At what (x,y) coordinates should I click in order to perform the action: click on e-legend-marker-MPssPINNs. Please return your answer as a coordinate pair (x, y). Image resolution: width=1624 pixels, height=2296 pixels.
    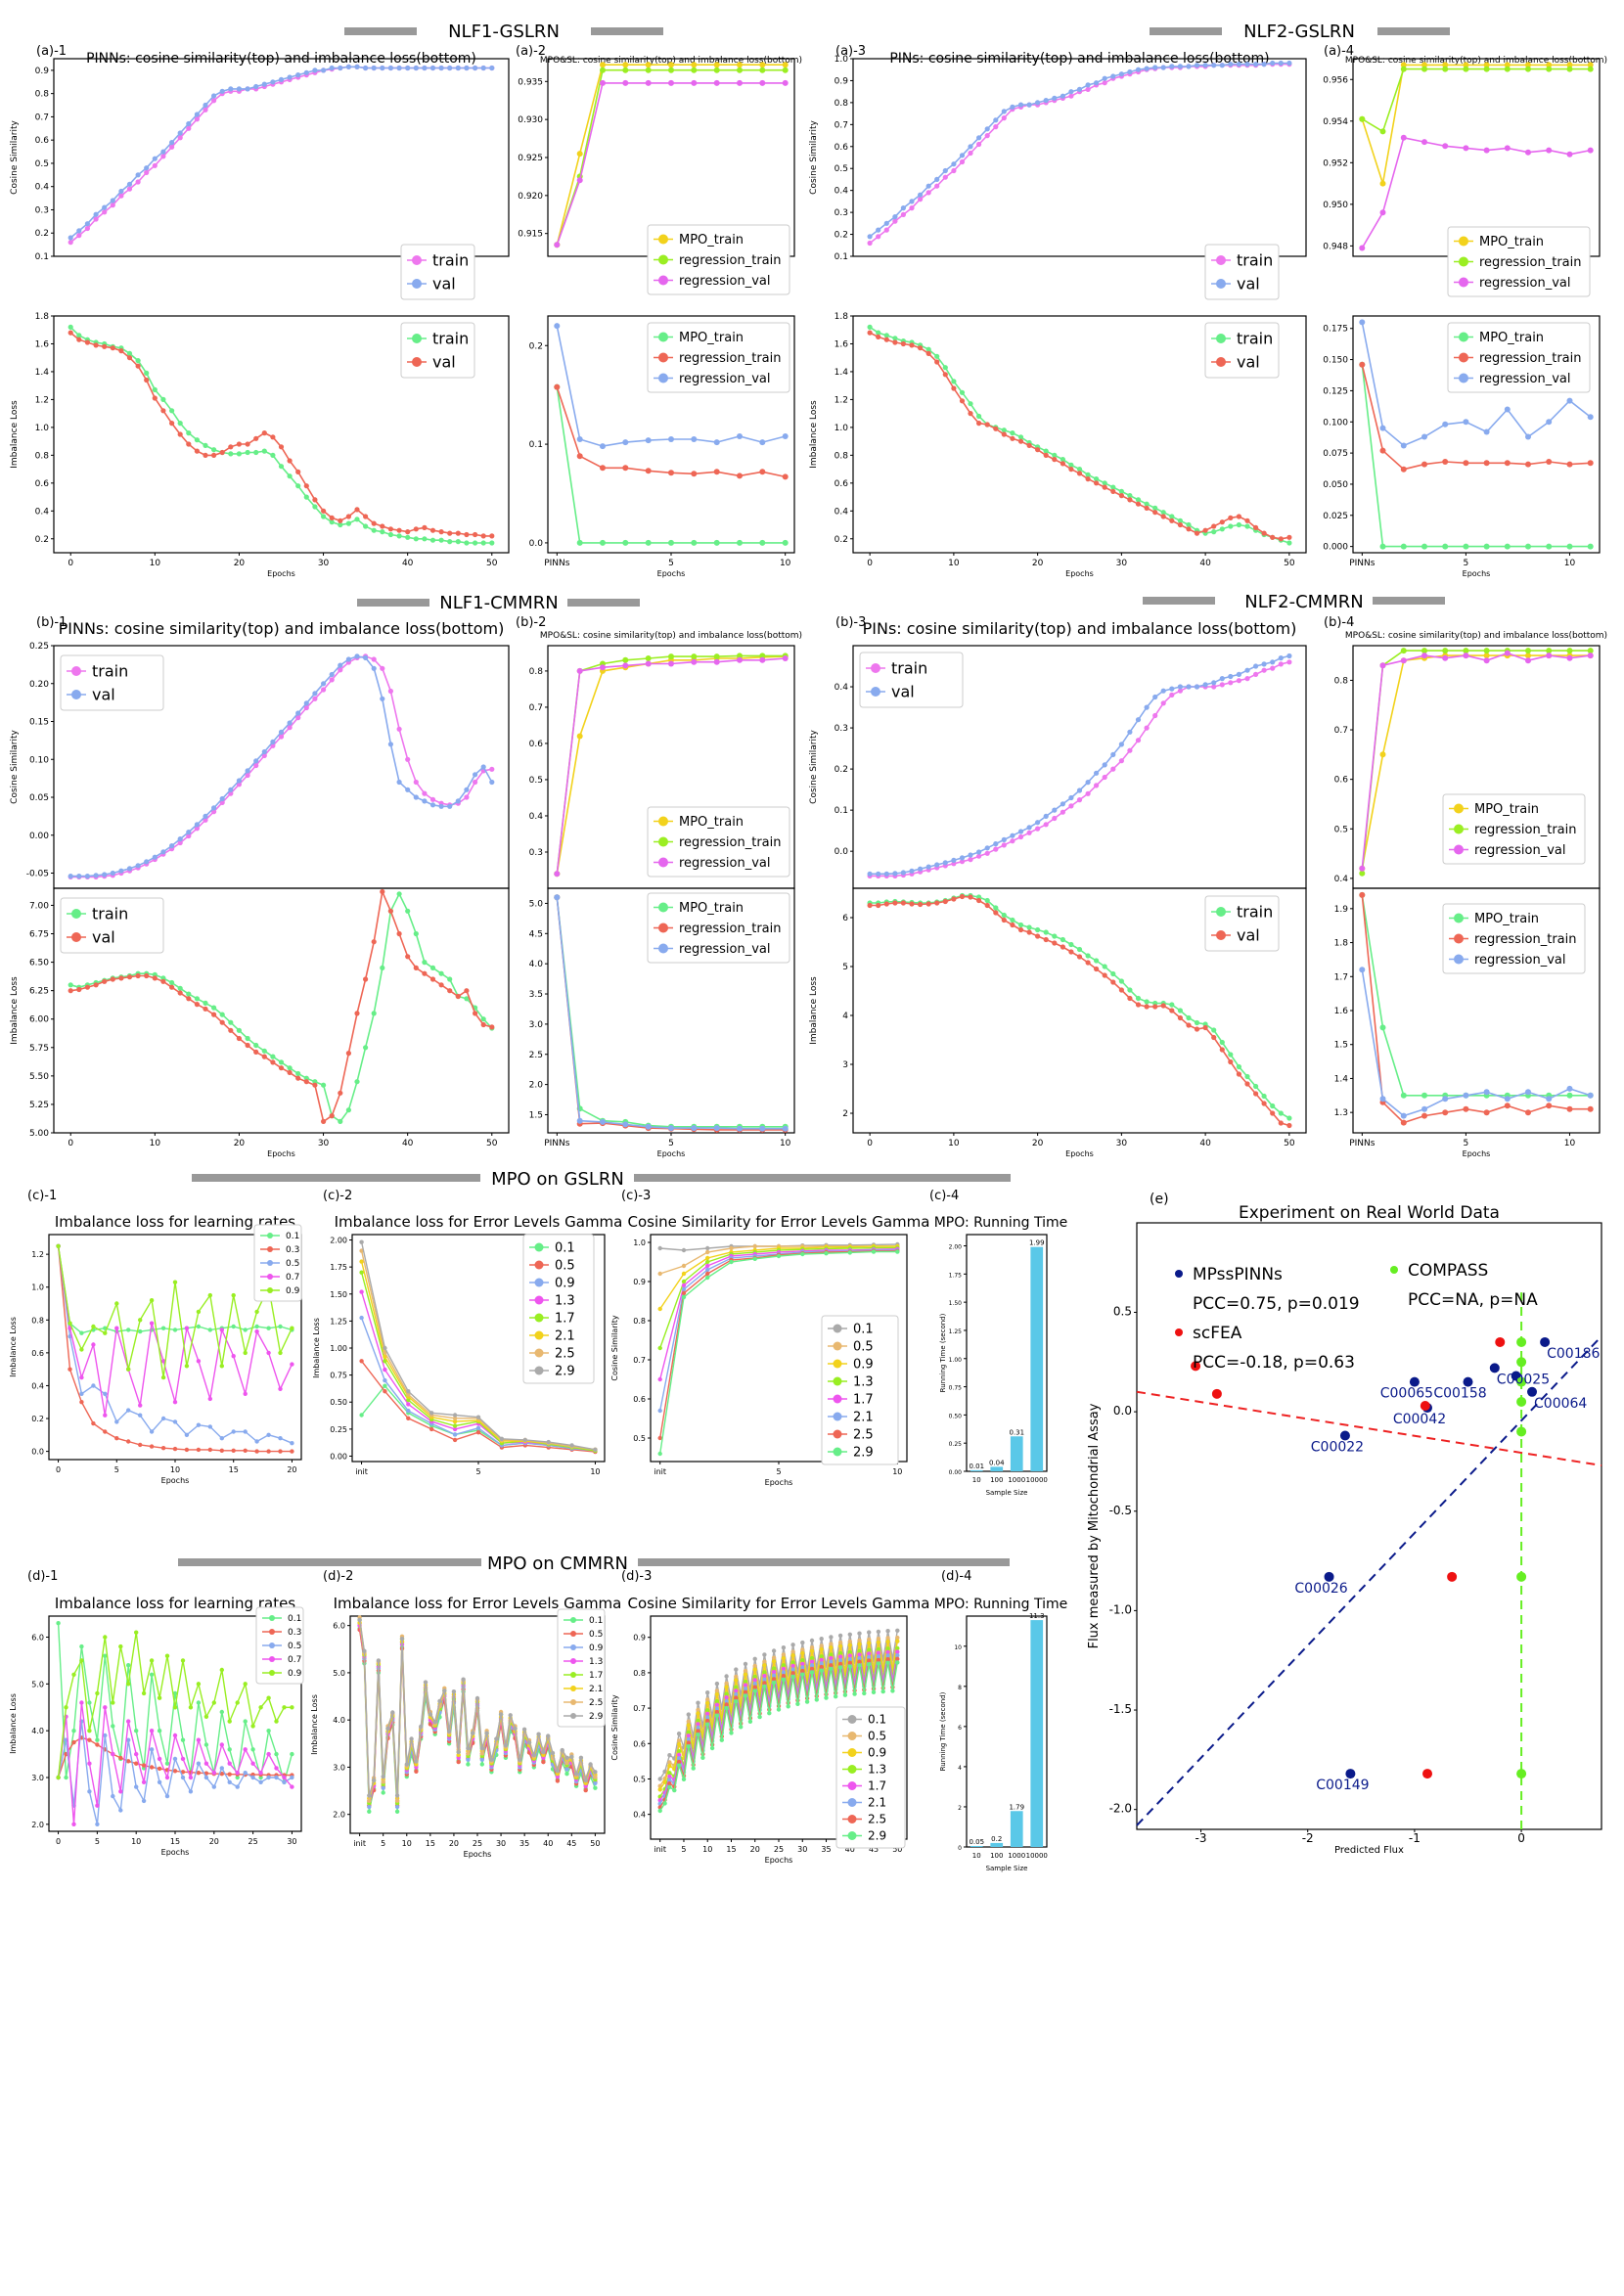
    Looking at the image, I should click on (1179, 1274).